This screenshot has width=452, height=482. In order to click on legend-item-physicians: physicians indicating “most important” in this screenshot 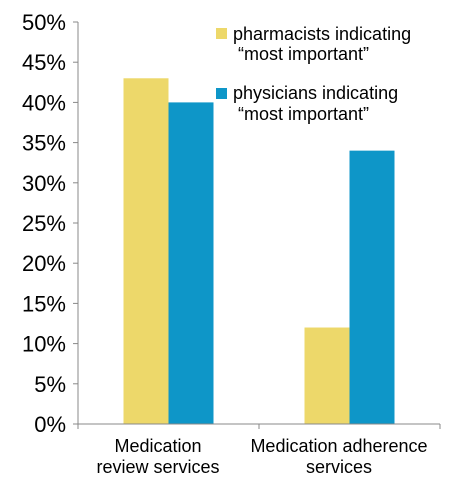, I will do `click(307, 103)`.